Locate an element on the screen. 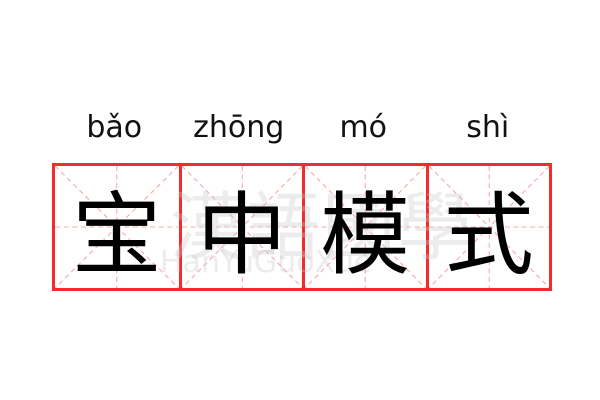 This screenshot has width=600, height=400. character-cell: 式 is located at coordinates (487, 227).